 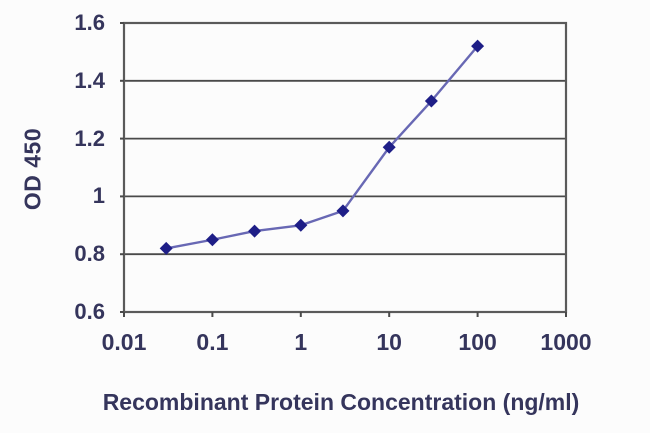 What do you see at coordinates (124, 342) in the screenshot?
I see `x-tick-label: 0.01` at bounding box center [124, 342].